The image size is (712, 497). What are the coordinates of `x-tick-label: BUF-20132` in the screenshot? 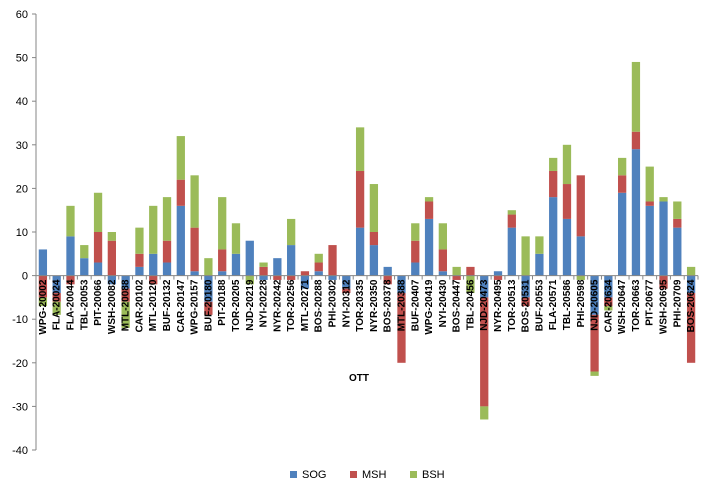 It's located at (167, 305).